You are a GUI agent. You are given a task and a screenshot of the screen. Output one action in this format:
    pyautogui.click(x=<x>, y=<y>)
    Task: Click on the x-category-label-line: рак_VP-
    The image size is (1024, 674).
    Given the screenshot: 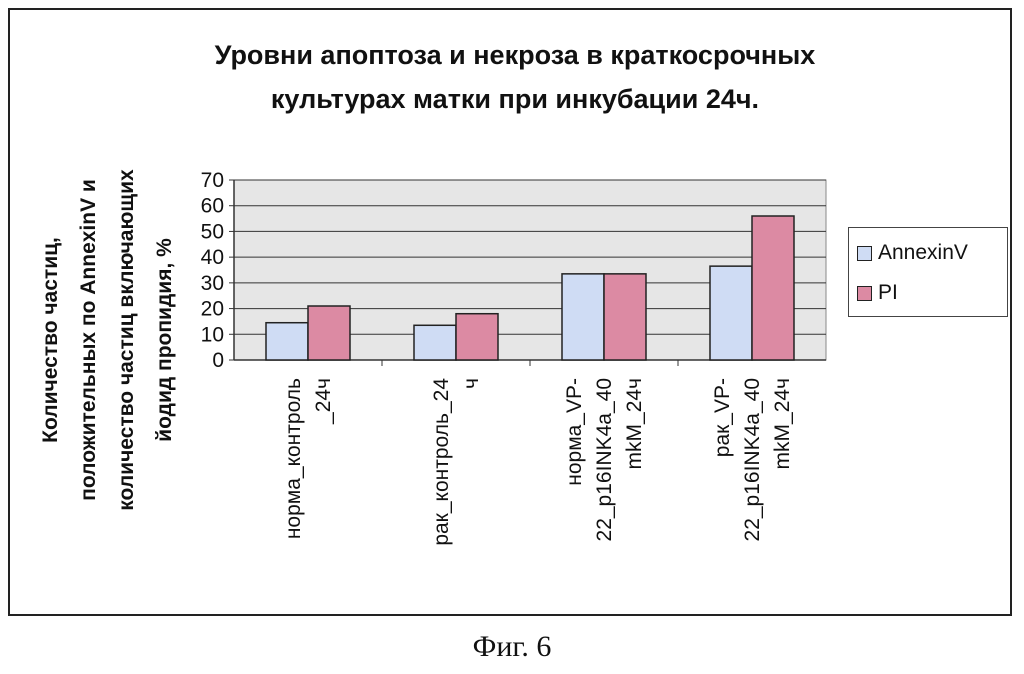 What is the action you would take?
    pyautogui.click(x=722, y=417)
    